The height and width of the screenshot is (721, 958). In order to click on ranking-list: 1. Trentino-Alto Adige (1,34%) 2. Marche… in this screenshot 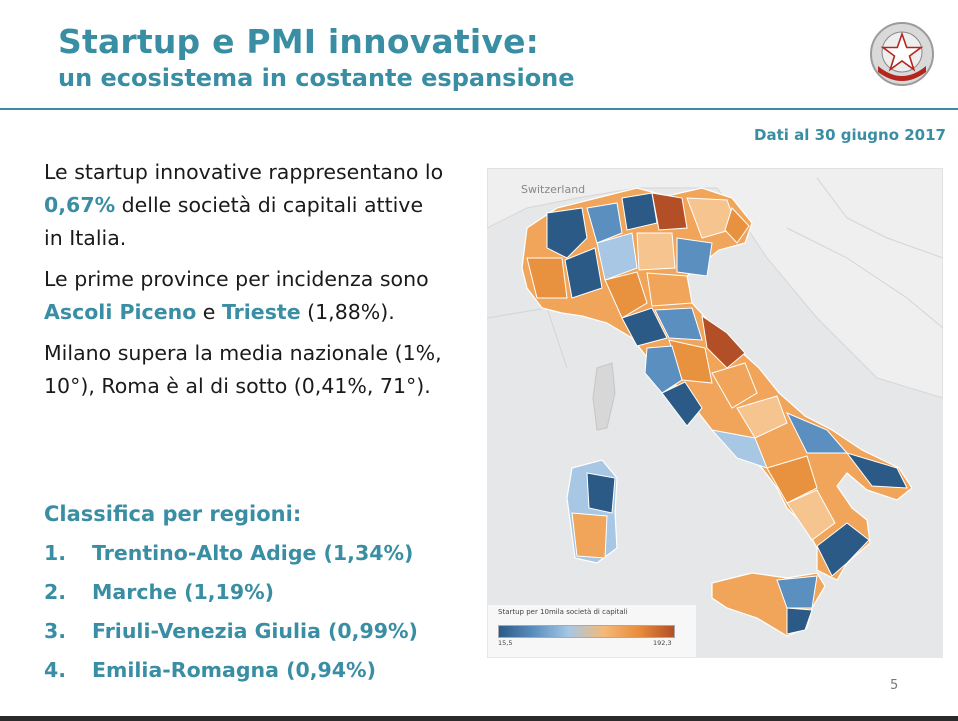, I will do `click(231, 612)`.